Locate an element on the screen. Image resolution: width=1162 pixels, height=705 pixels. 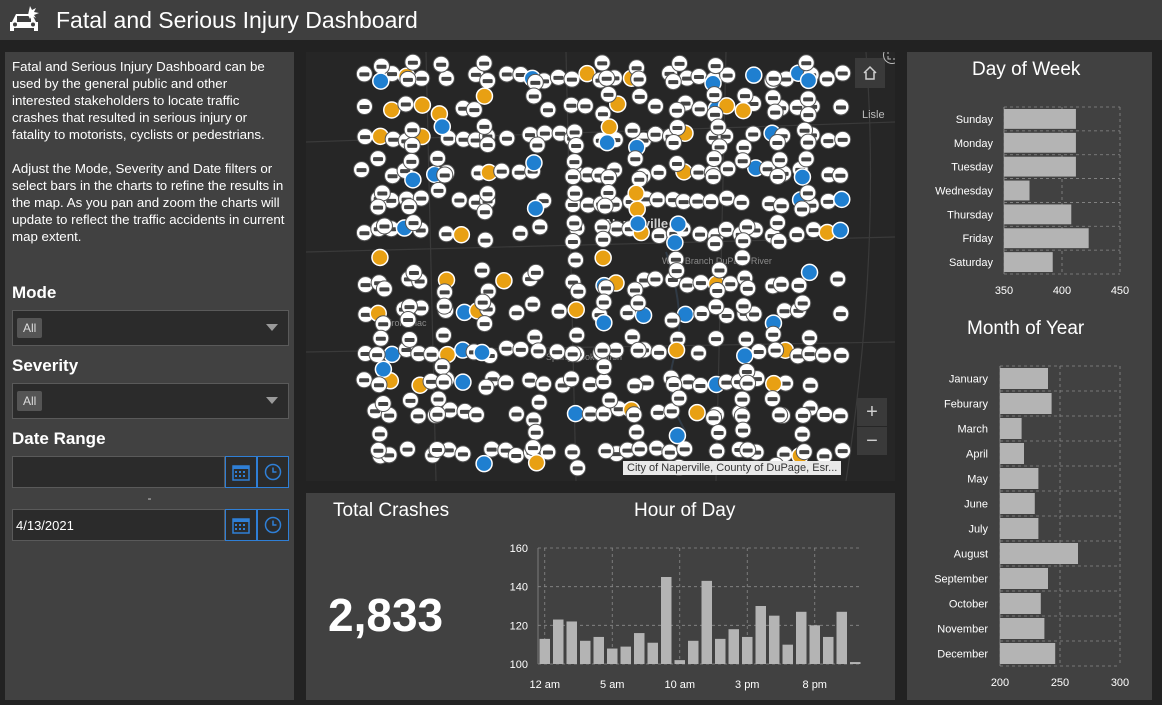
severity-dropdown: All is located at coordinates (150, 401).